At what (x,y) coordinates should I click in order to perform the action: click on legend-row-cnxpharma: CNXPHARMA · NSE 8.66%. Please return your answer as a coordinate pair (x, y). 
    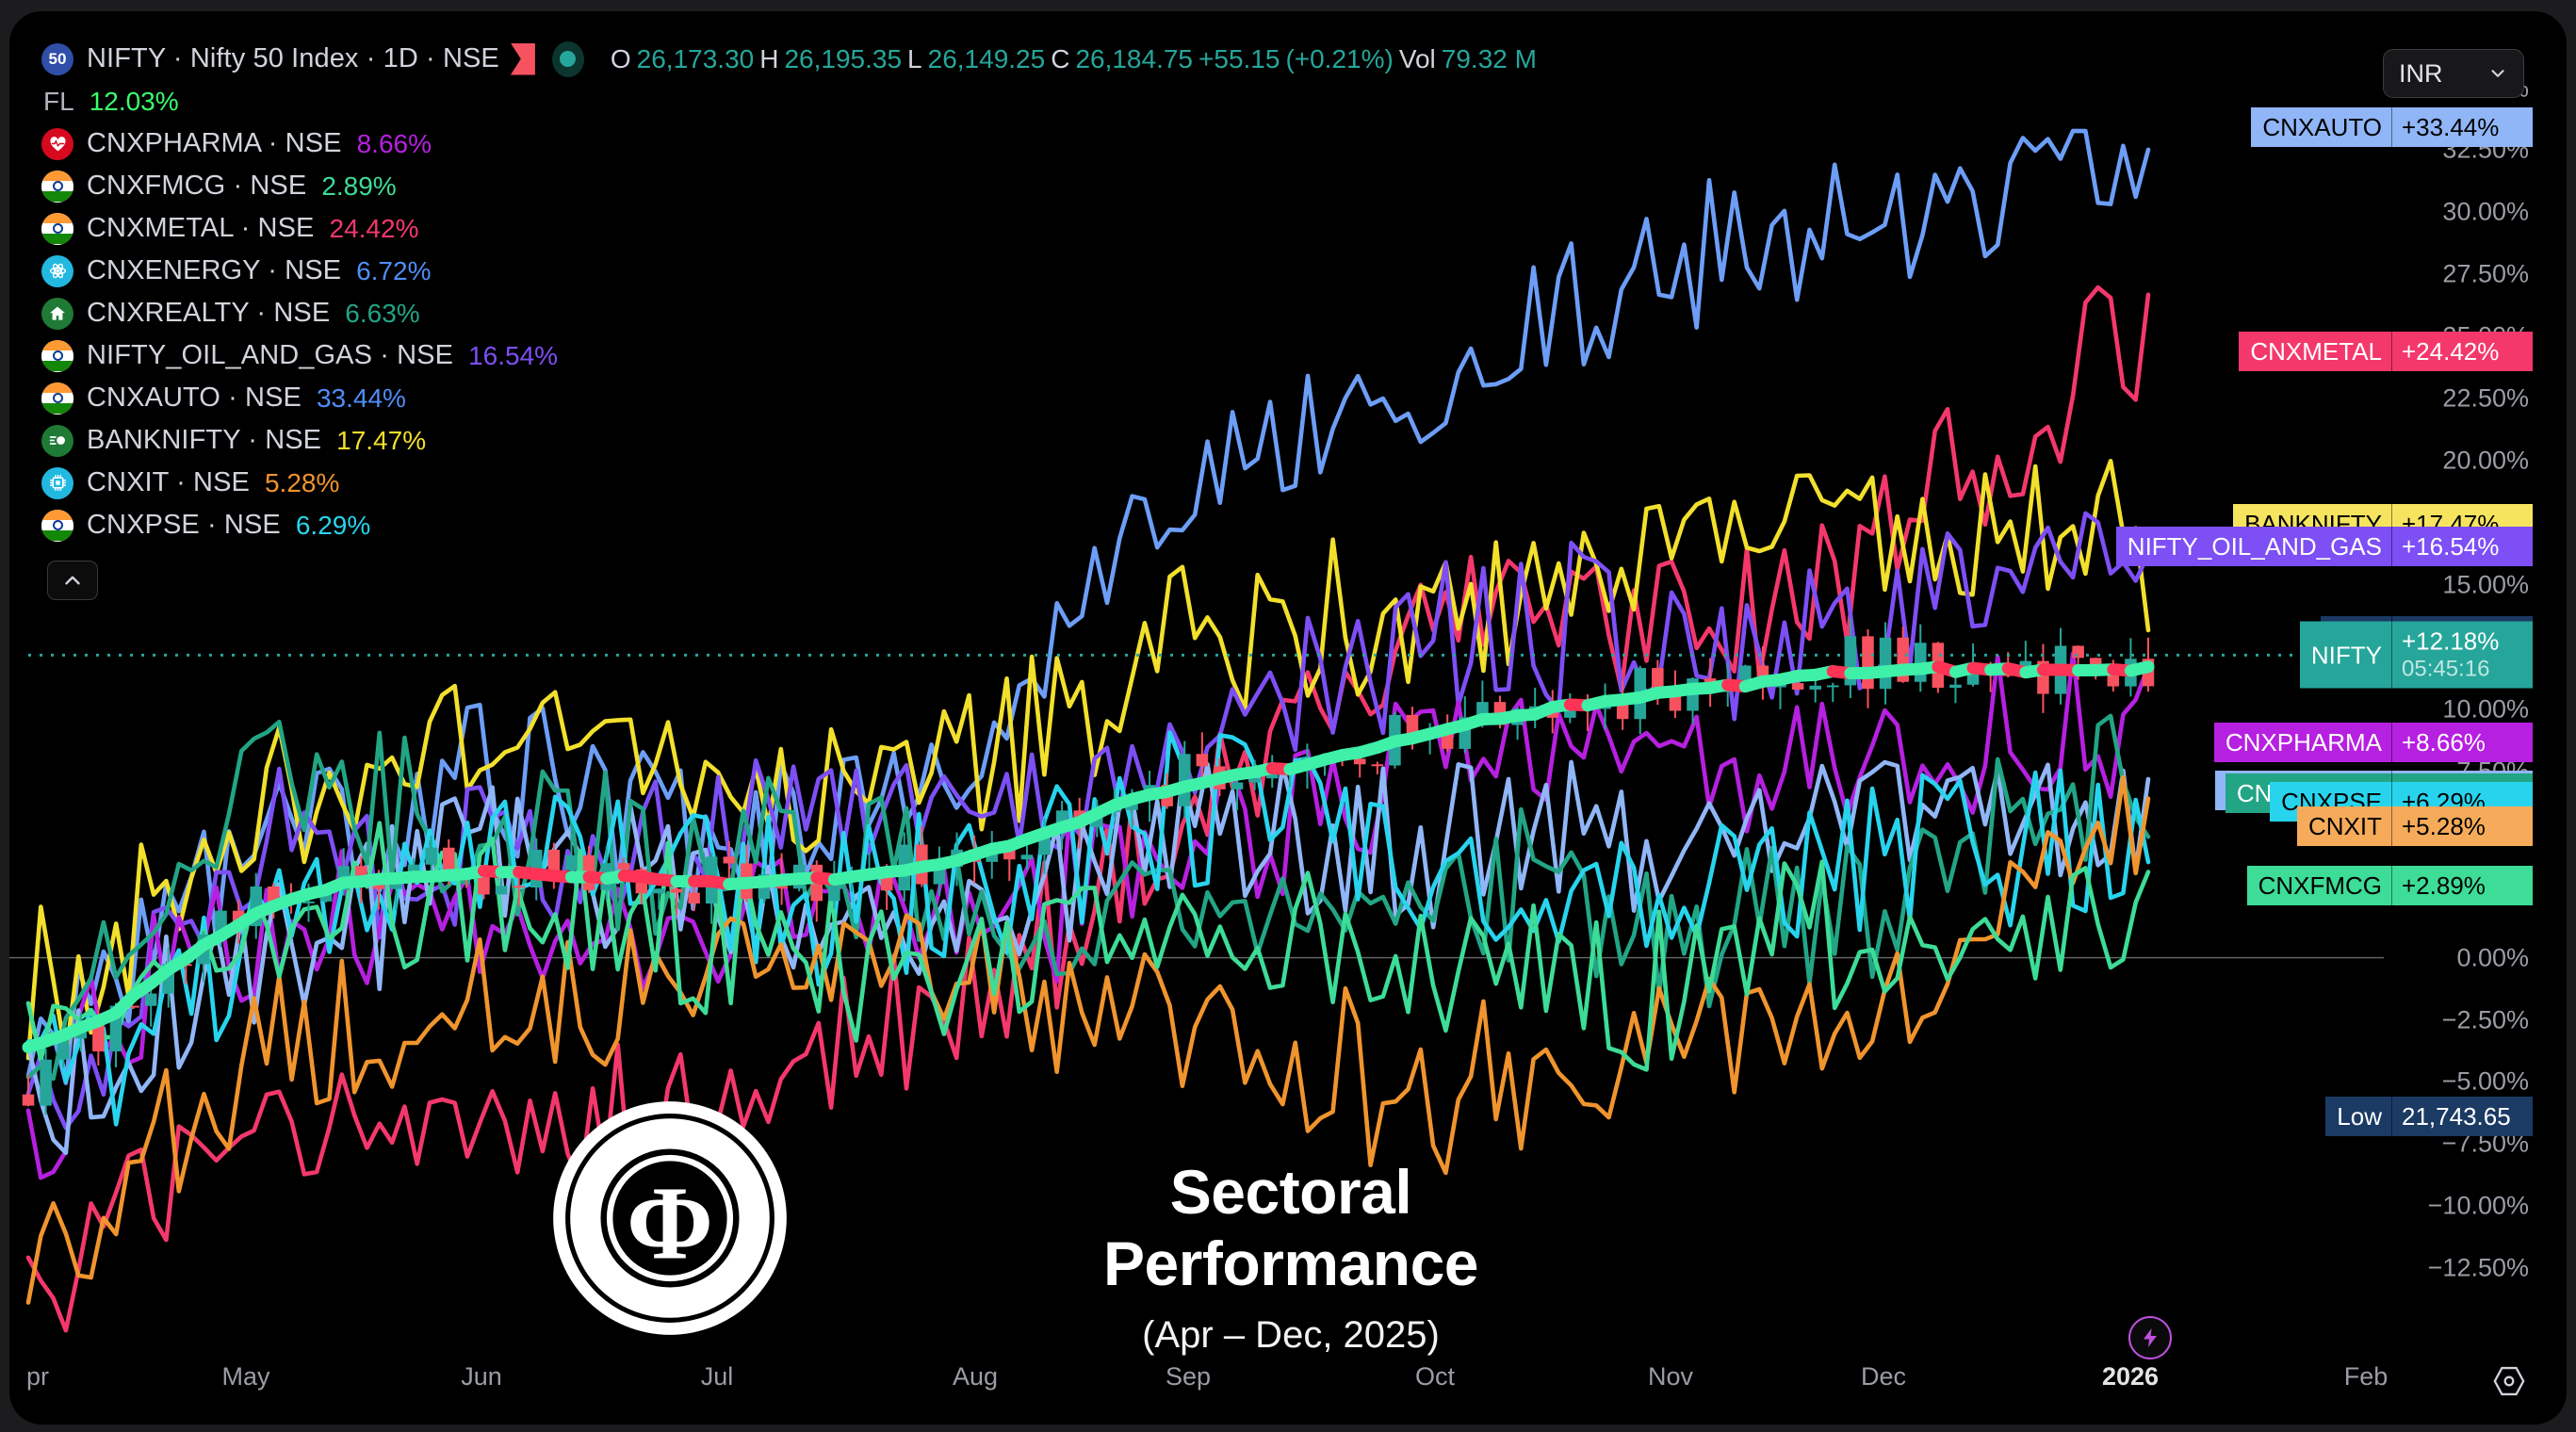
    Looking at the image, I should click on (791, 143).